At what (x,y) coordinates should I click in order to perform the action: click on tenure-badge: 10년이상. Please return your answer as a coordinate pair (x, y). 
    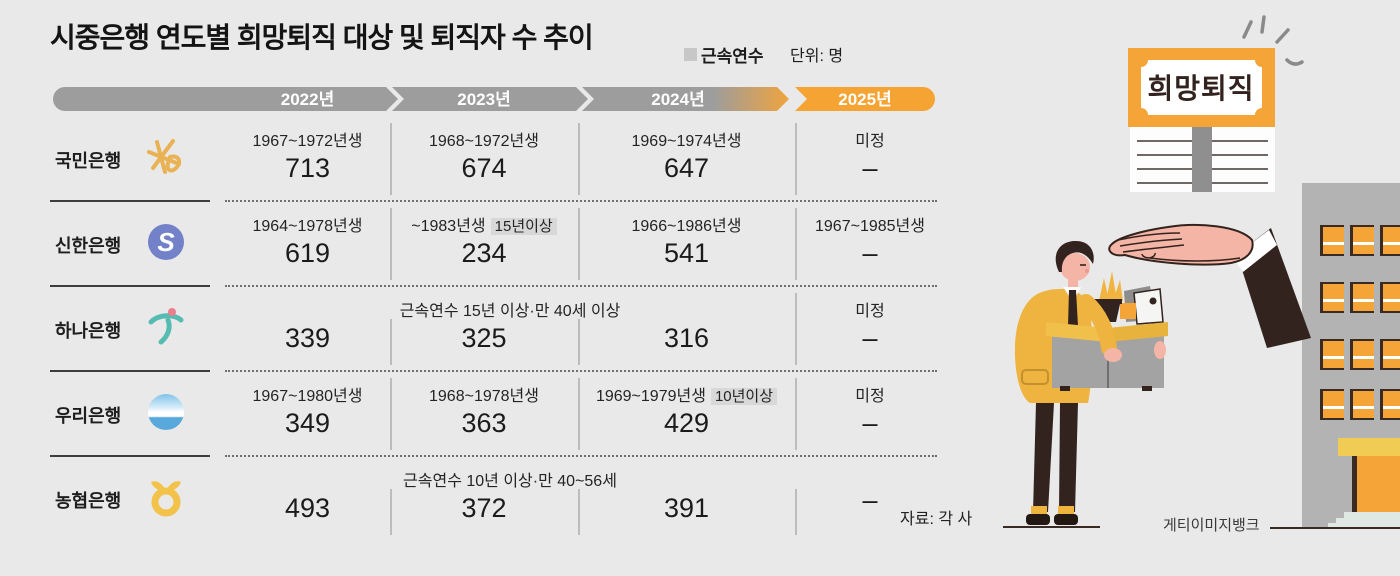
    Looking at the image, I should click on (744, 396).